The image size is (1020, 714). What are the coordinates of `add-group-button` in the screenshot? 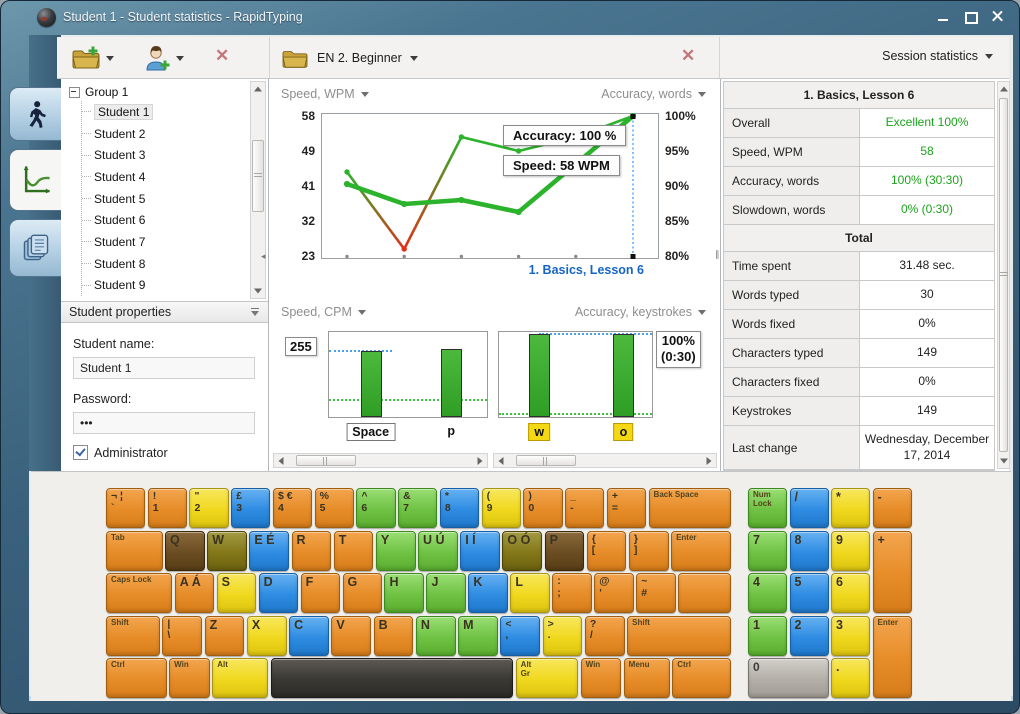 It's located at (92, 58).